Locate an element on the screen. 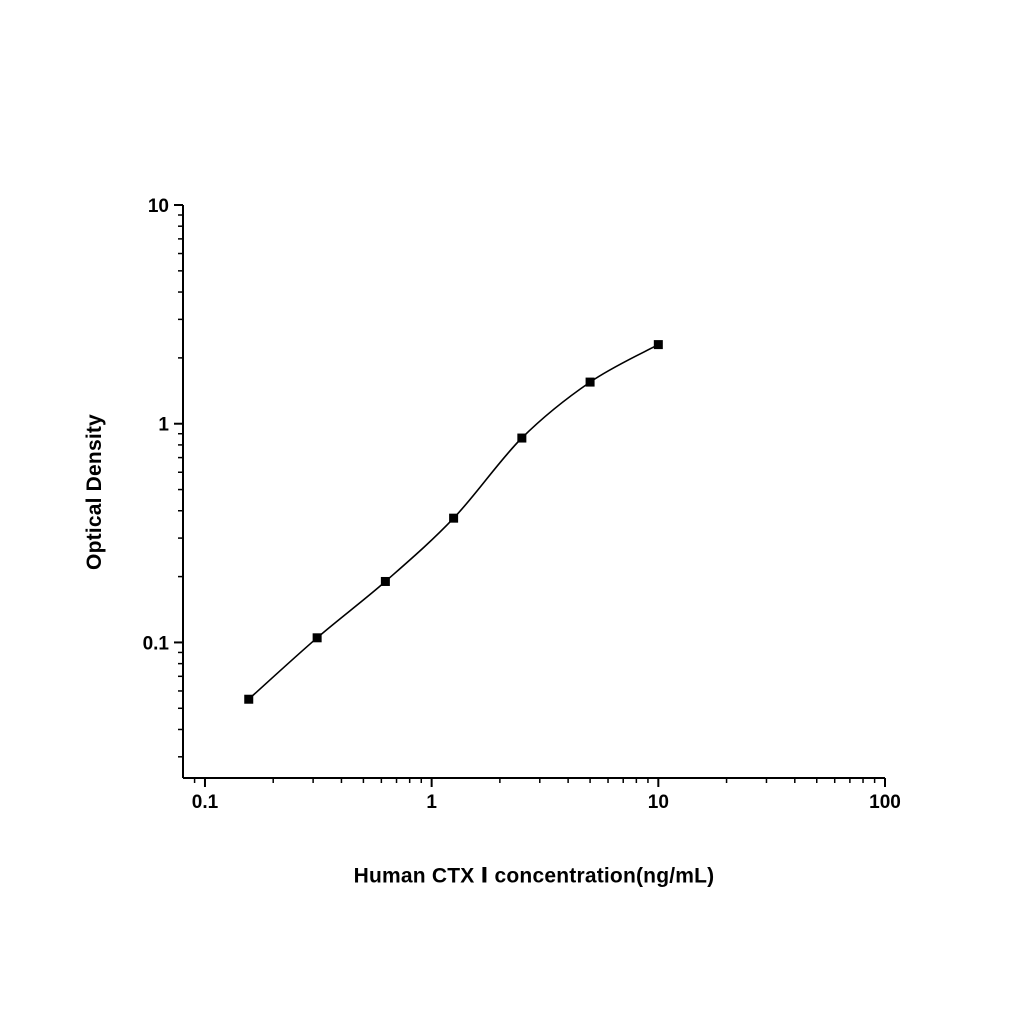 The width and height of the screenshot is (1024, 1024). y-axis-title: Optical Density is located at coordinates (94, 492).